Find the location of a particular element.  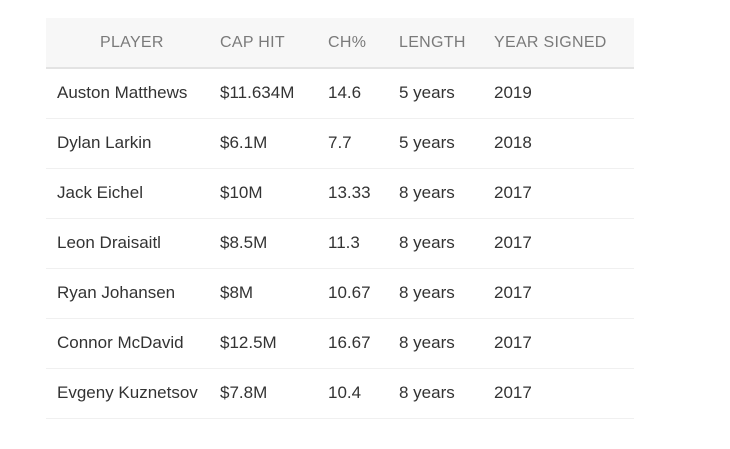

table-row: Connor McDavid $12.5M 16.67 8 years 2017 is located at coordinates (340, 343).